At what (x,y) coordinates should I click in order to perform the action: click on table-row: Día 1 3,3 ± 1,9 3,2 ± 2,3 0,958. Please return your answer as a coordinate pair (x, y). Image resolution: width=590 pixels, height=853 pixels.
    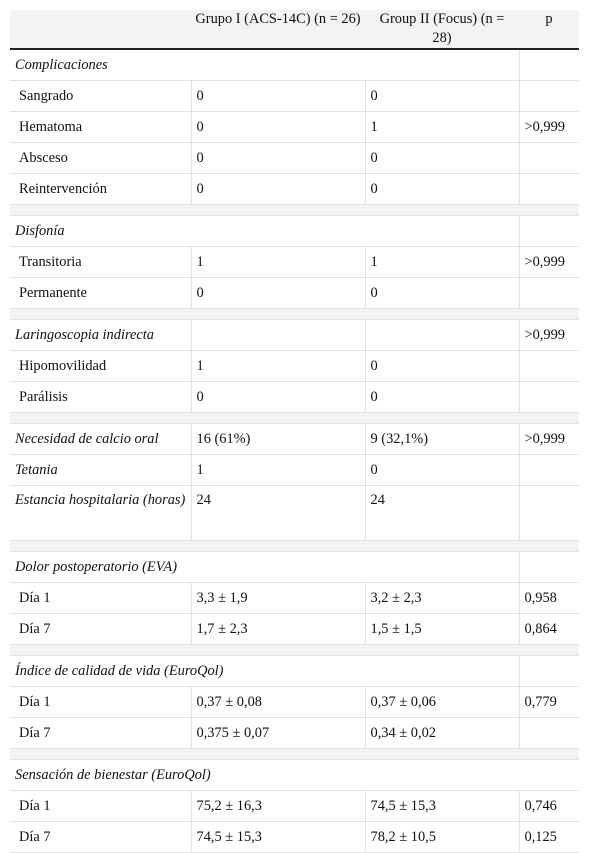
    Looking at the image, I should click on (294, 598).